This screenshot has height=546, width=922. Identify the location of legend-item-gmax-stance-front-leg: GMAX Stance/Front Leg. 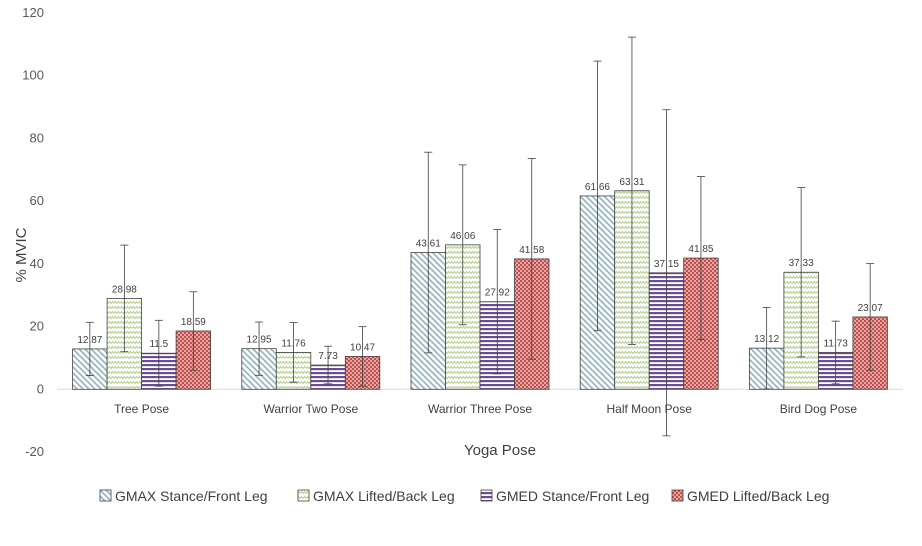
(183, 496).